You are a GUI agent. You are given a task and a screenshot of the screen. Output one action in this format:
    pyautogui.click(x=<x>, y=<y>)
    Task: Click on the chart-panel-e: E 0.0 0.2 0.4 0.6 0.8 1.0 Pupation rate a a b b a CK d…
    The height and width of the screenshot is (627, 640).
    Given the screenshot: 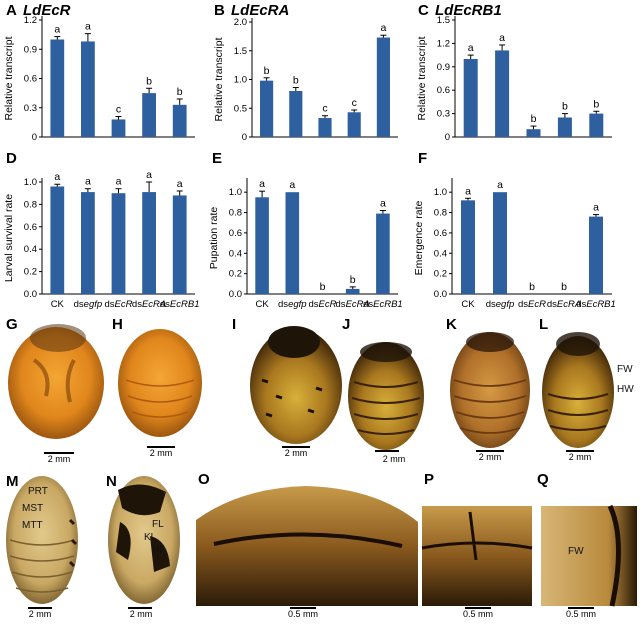 What is the action you would take?
    pyautogui.click(x=305, y=230)
    